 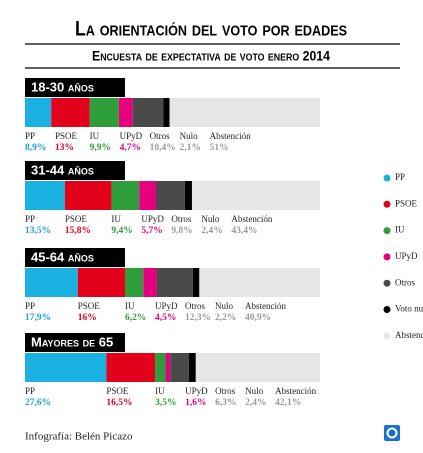 What do you see at coordinates (121, 231) in the screenshot?
I see `value-label: 9,4%` at bounding box center [121, 231].